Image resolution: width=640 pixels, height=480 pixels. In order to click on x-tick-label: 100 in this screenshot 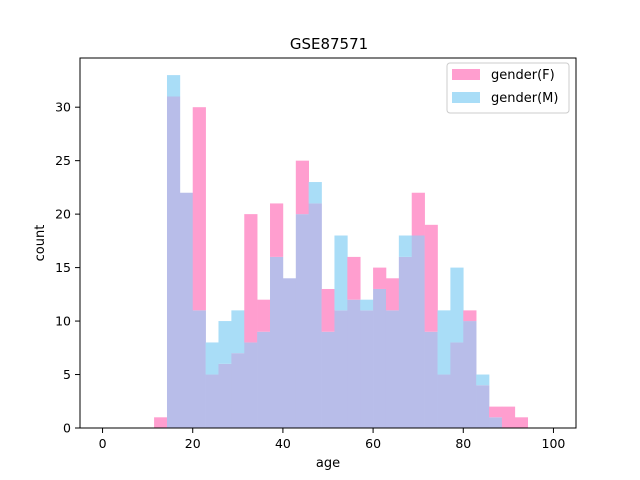, I will do `click(554, 443)`.